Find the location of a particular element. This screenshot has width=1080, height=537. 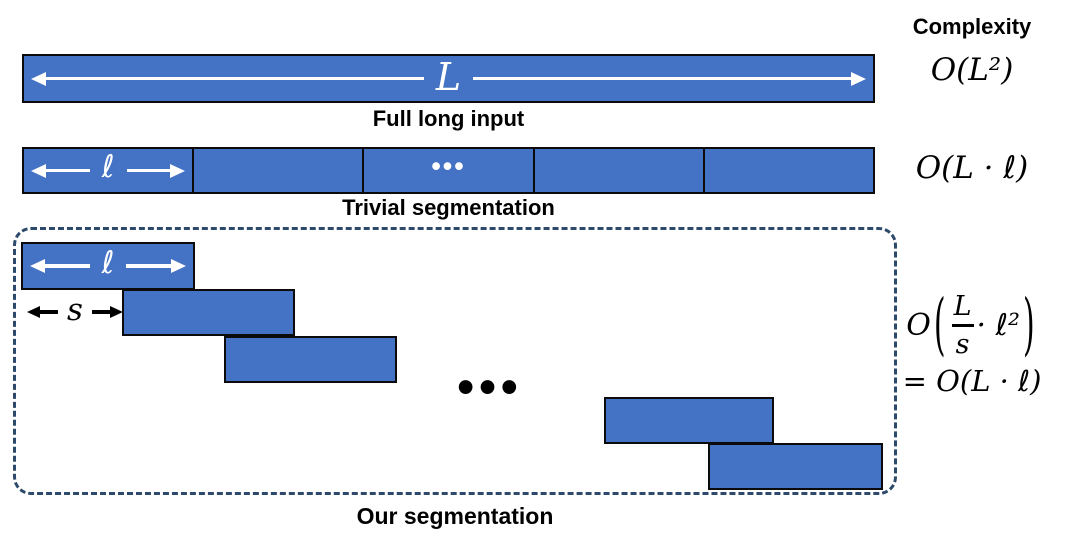

length-L-label: L is located at coordinates (448, 77).